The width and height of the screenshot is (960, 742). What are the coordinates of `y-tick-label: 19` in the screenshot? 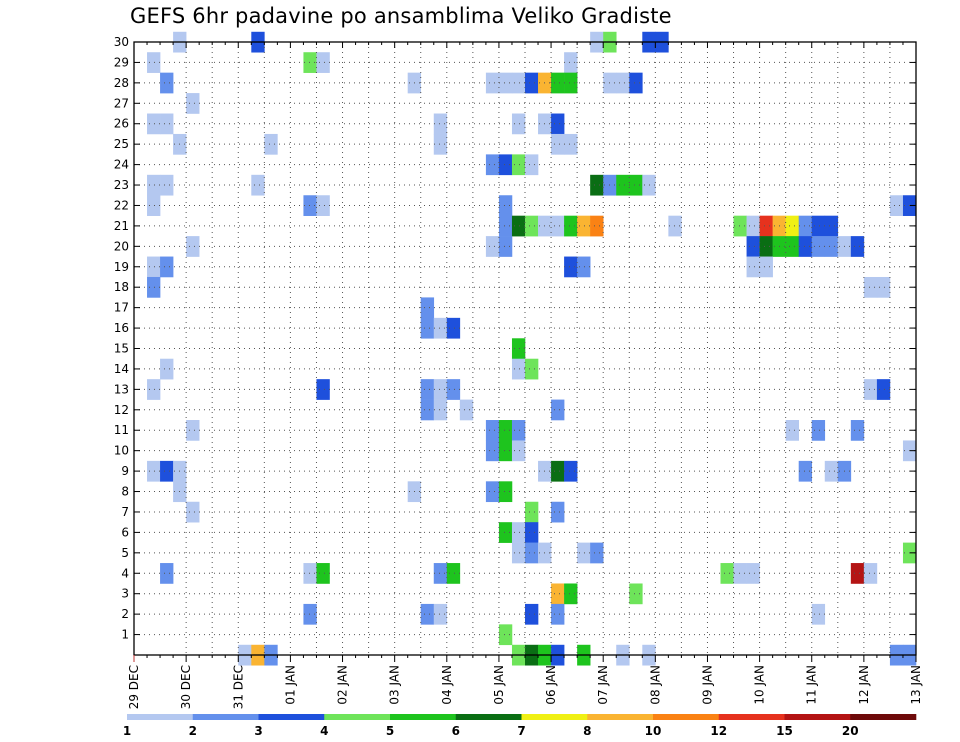 It's located at (121, 267).